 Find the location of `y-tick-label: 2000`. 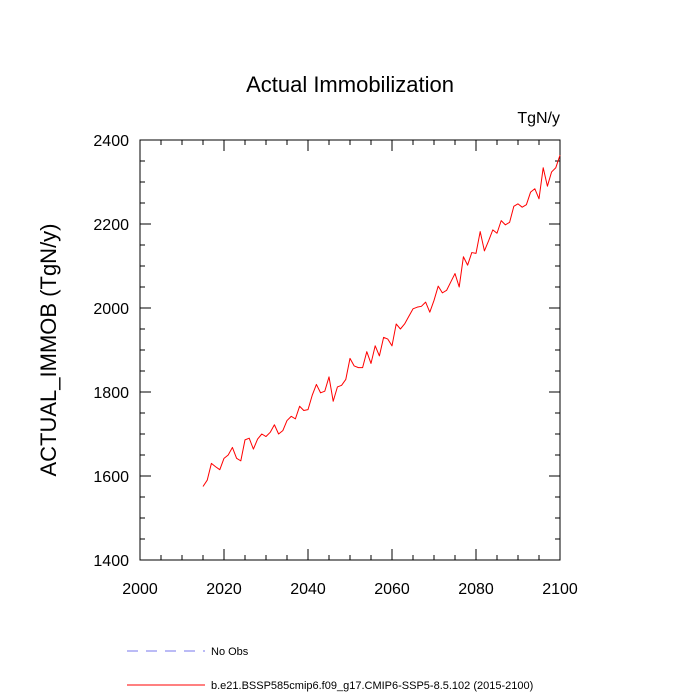

y-tick-label: 2000 is located at coordinates (111, 309).